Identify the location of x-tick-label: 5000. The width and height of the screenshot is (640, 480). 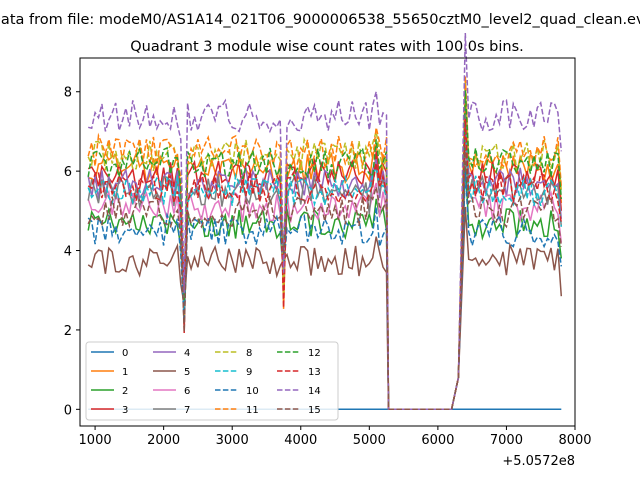
(369, 440).